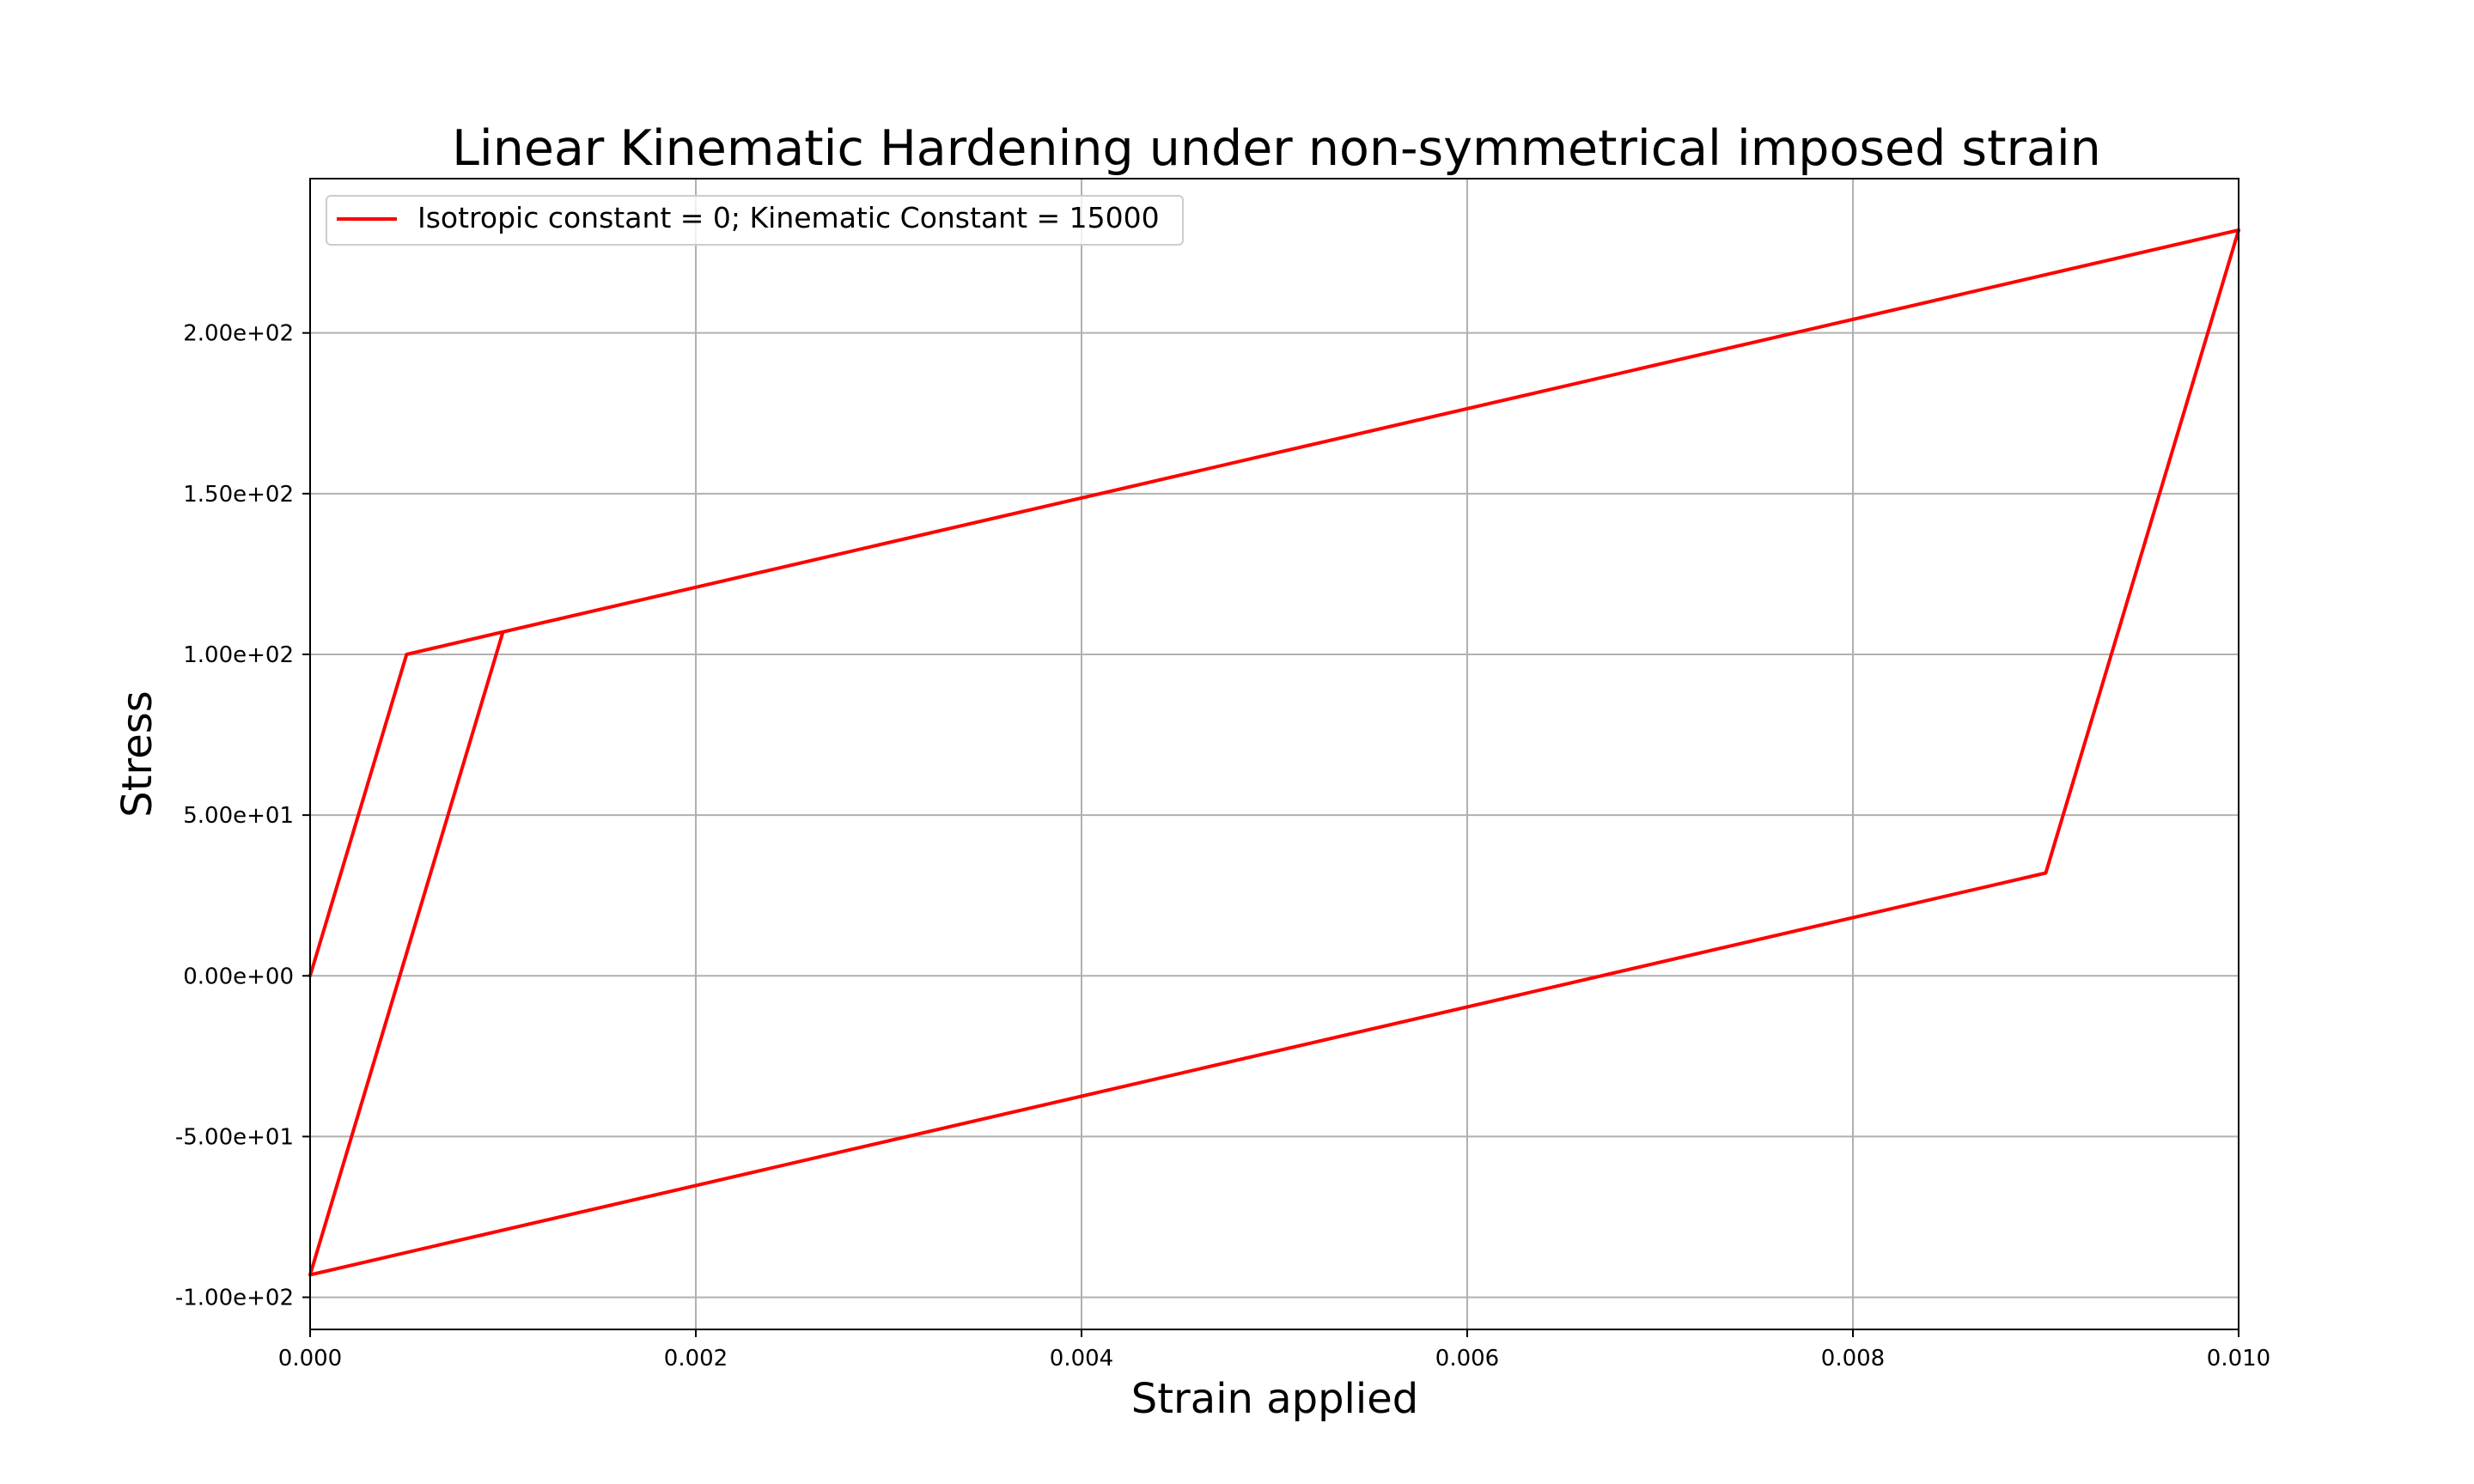  What do you see at coordinates (238, 655) in the screenshot?
I see `y-tick-label: 1.00e+02` at bounding box center [238, 655].